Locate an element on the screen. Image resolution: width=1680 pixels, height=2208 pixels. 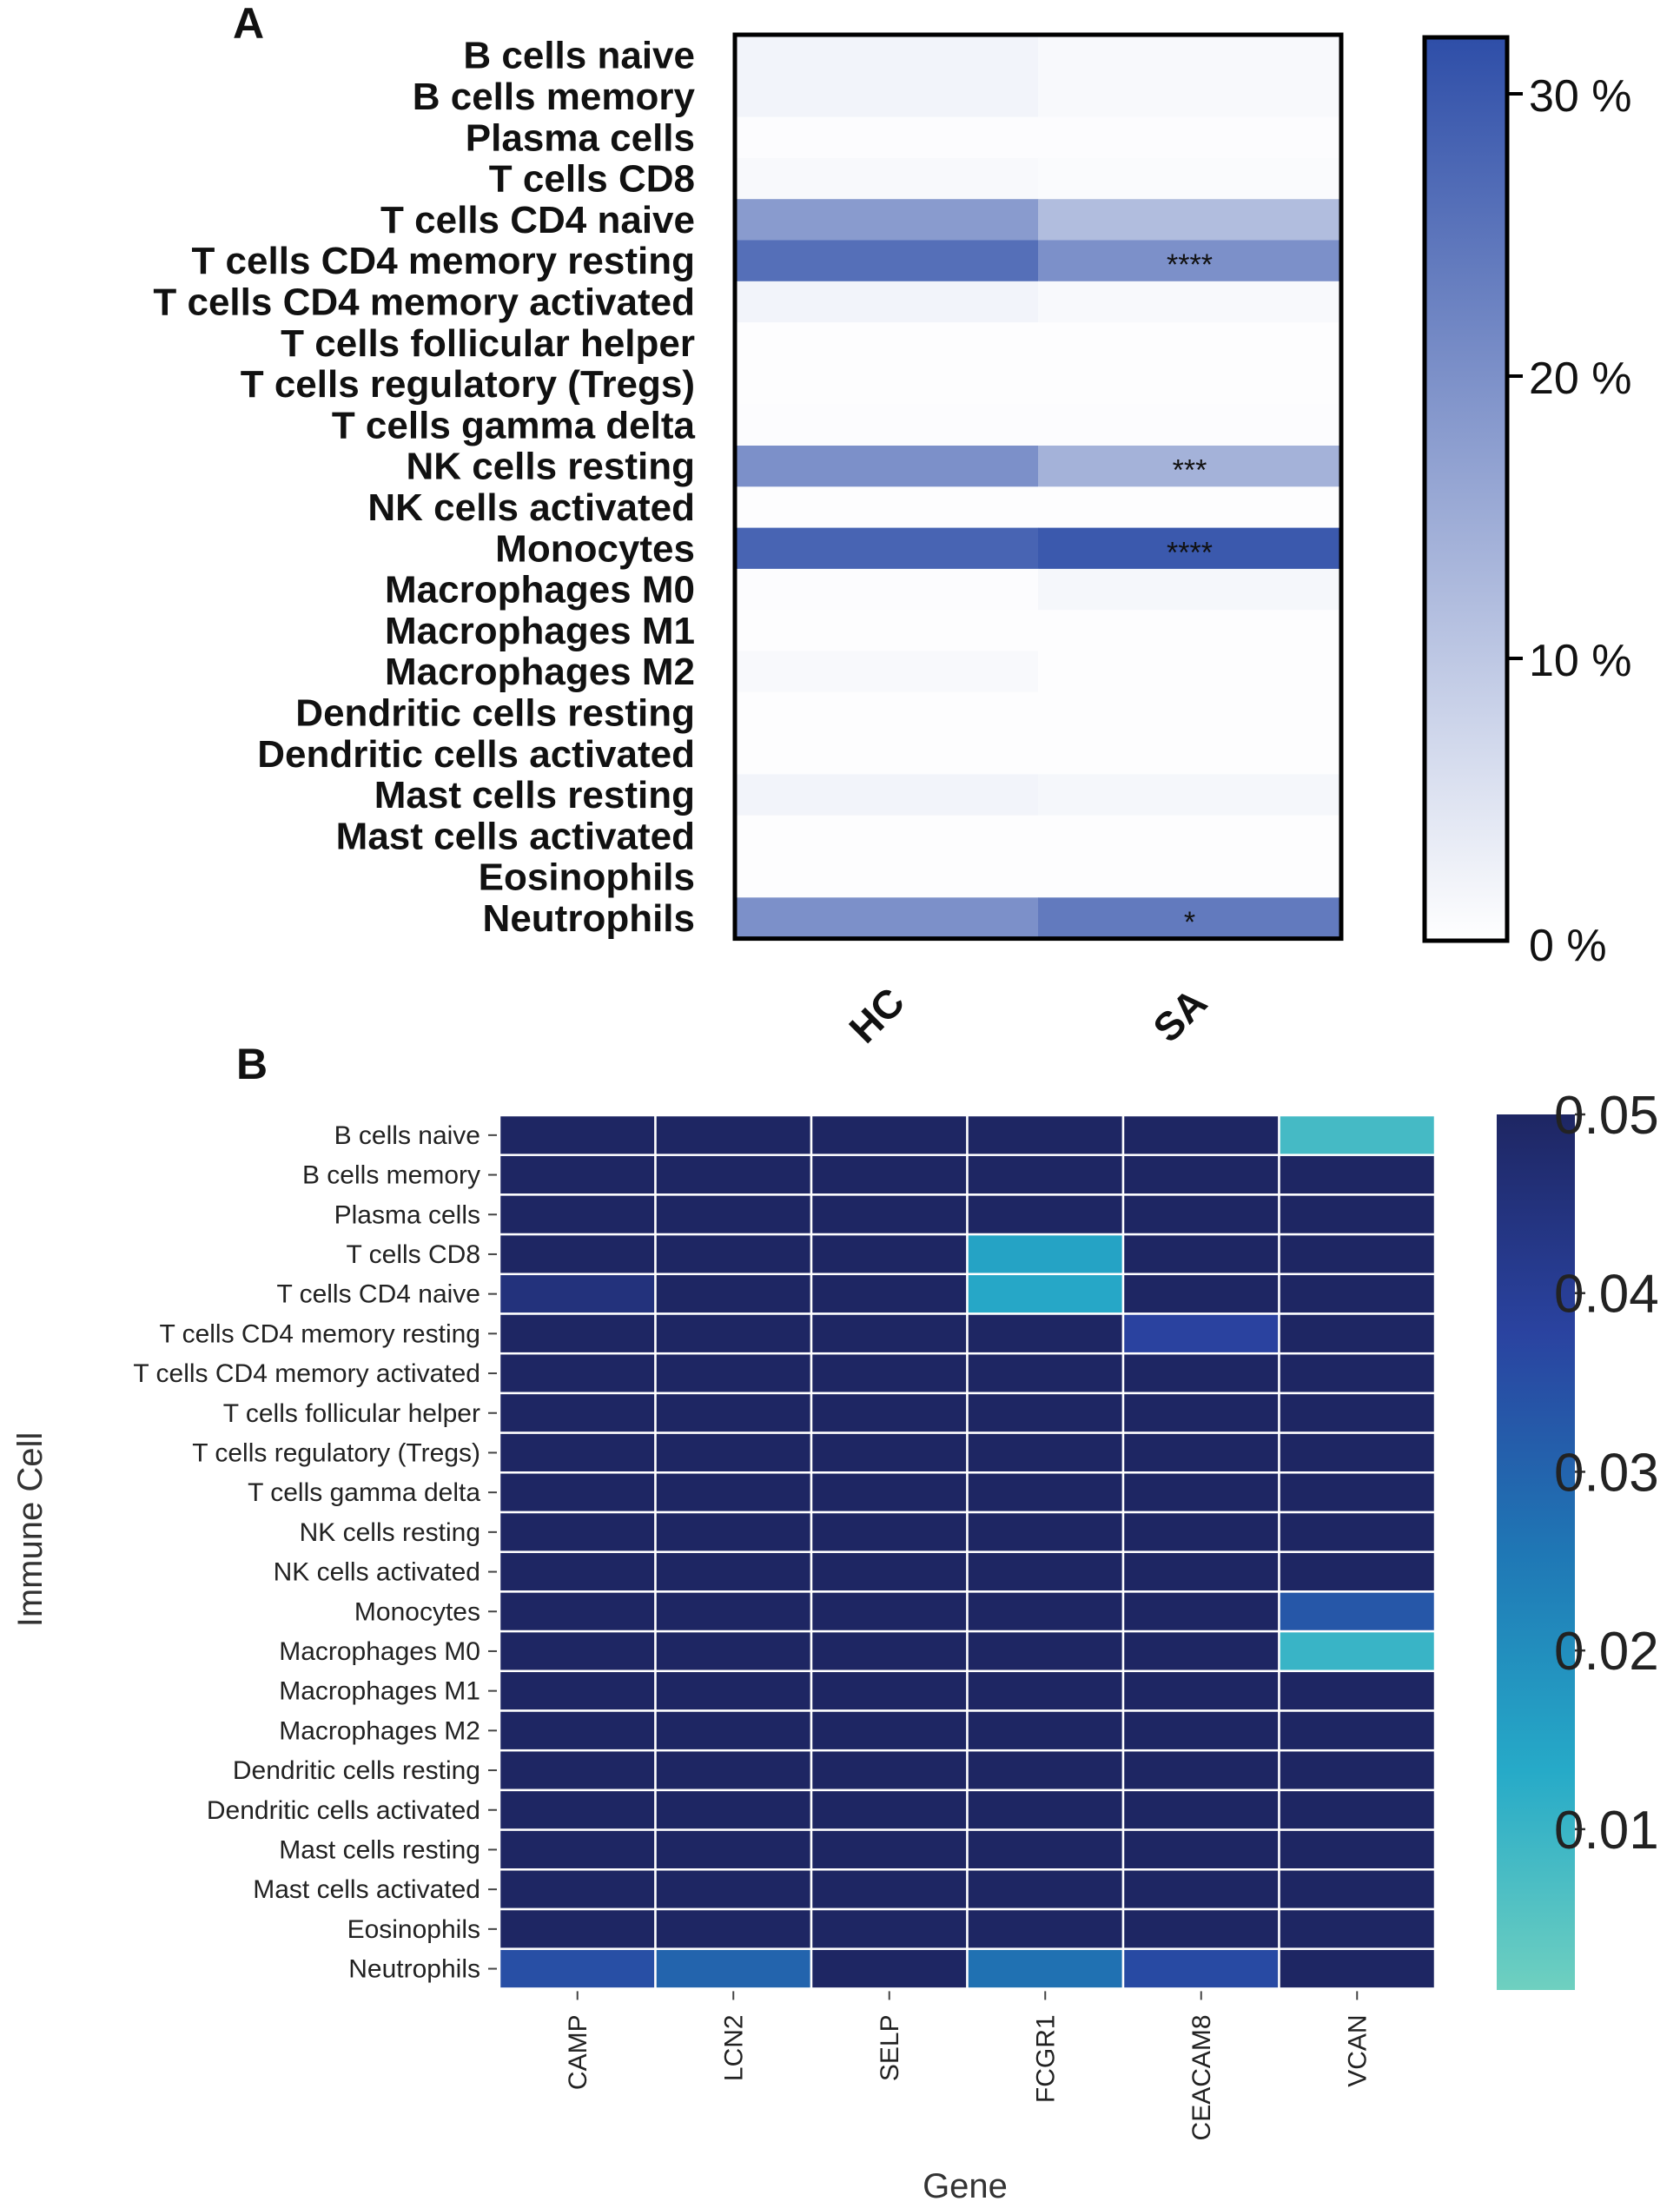
cell-dendritic-cells-resting-vcan is located at coordinates (1357, 1771).